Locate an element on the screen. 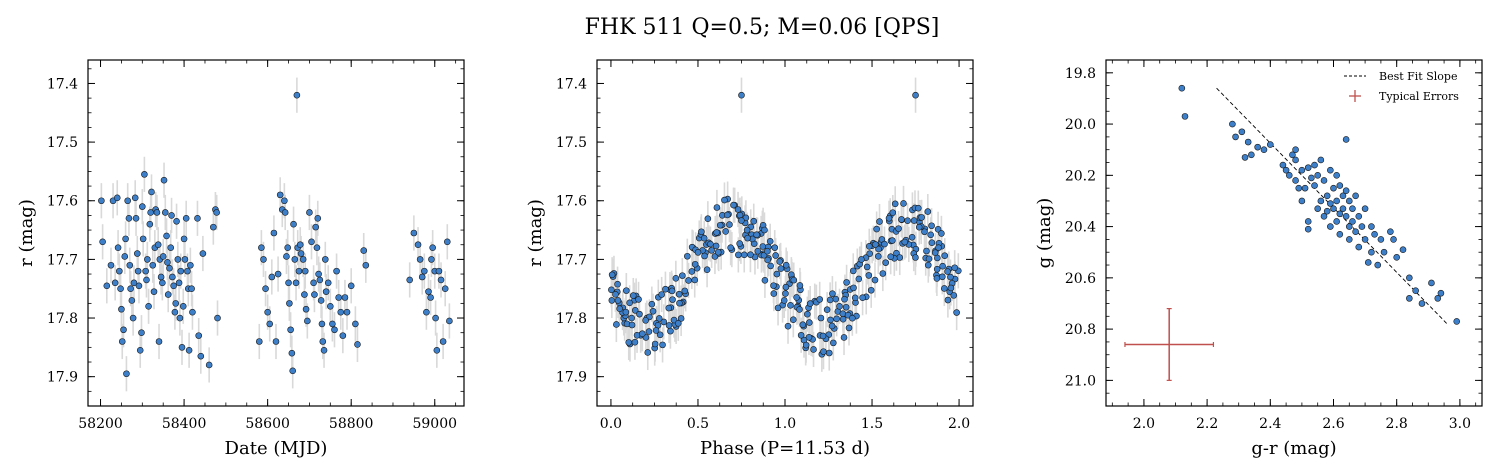 This screenshot has width=1497, height=473. x-tick-label: 59000 is located at coordinates (434, 424).